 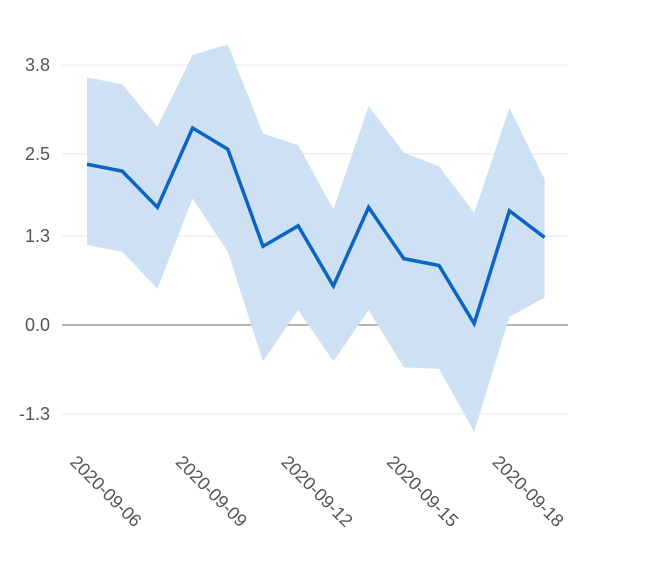 What do you see at coordinates (422, 491) in the screenshot?
I see `x-tick-label: 2020-09-15` at bounding box center [422, 491].